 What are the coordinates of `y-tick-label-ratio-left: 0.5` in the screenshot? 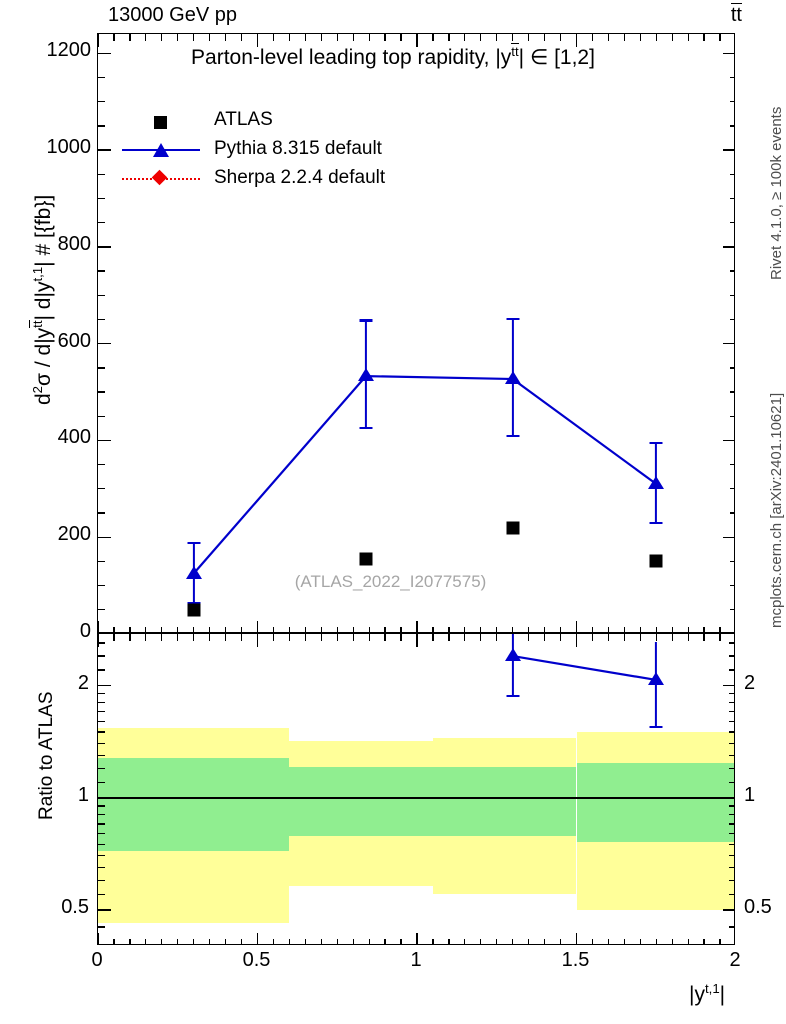 It's located at (75, 906).